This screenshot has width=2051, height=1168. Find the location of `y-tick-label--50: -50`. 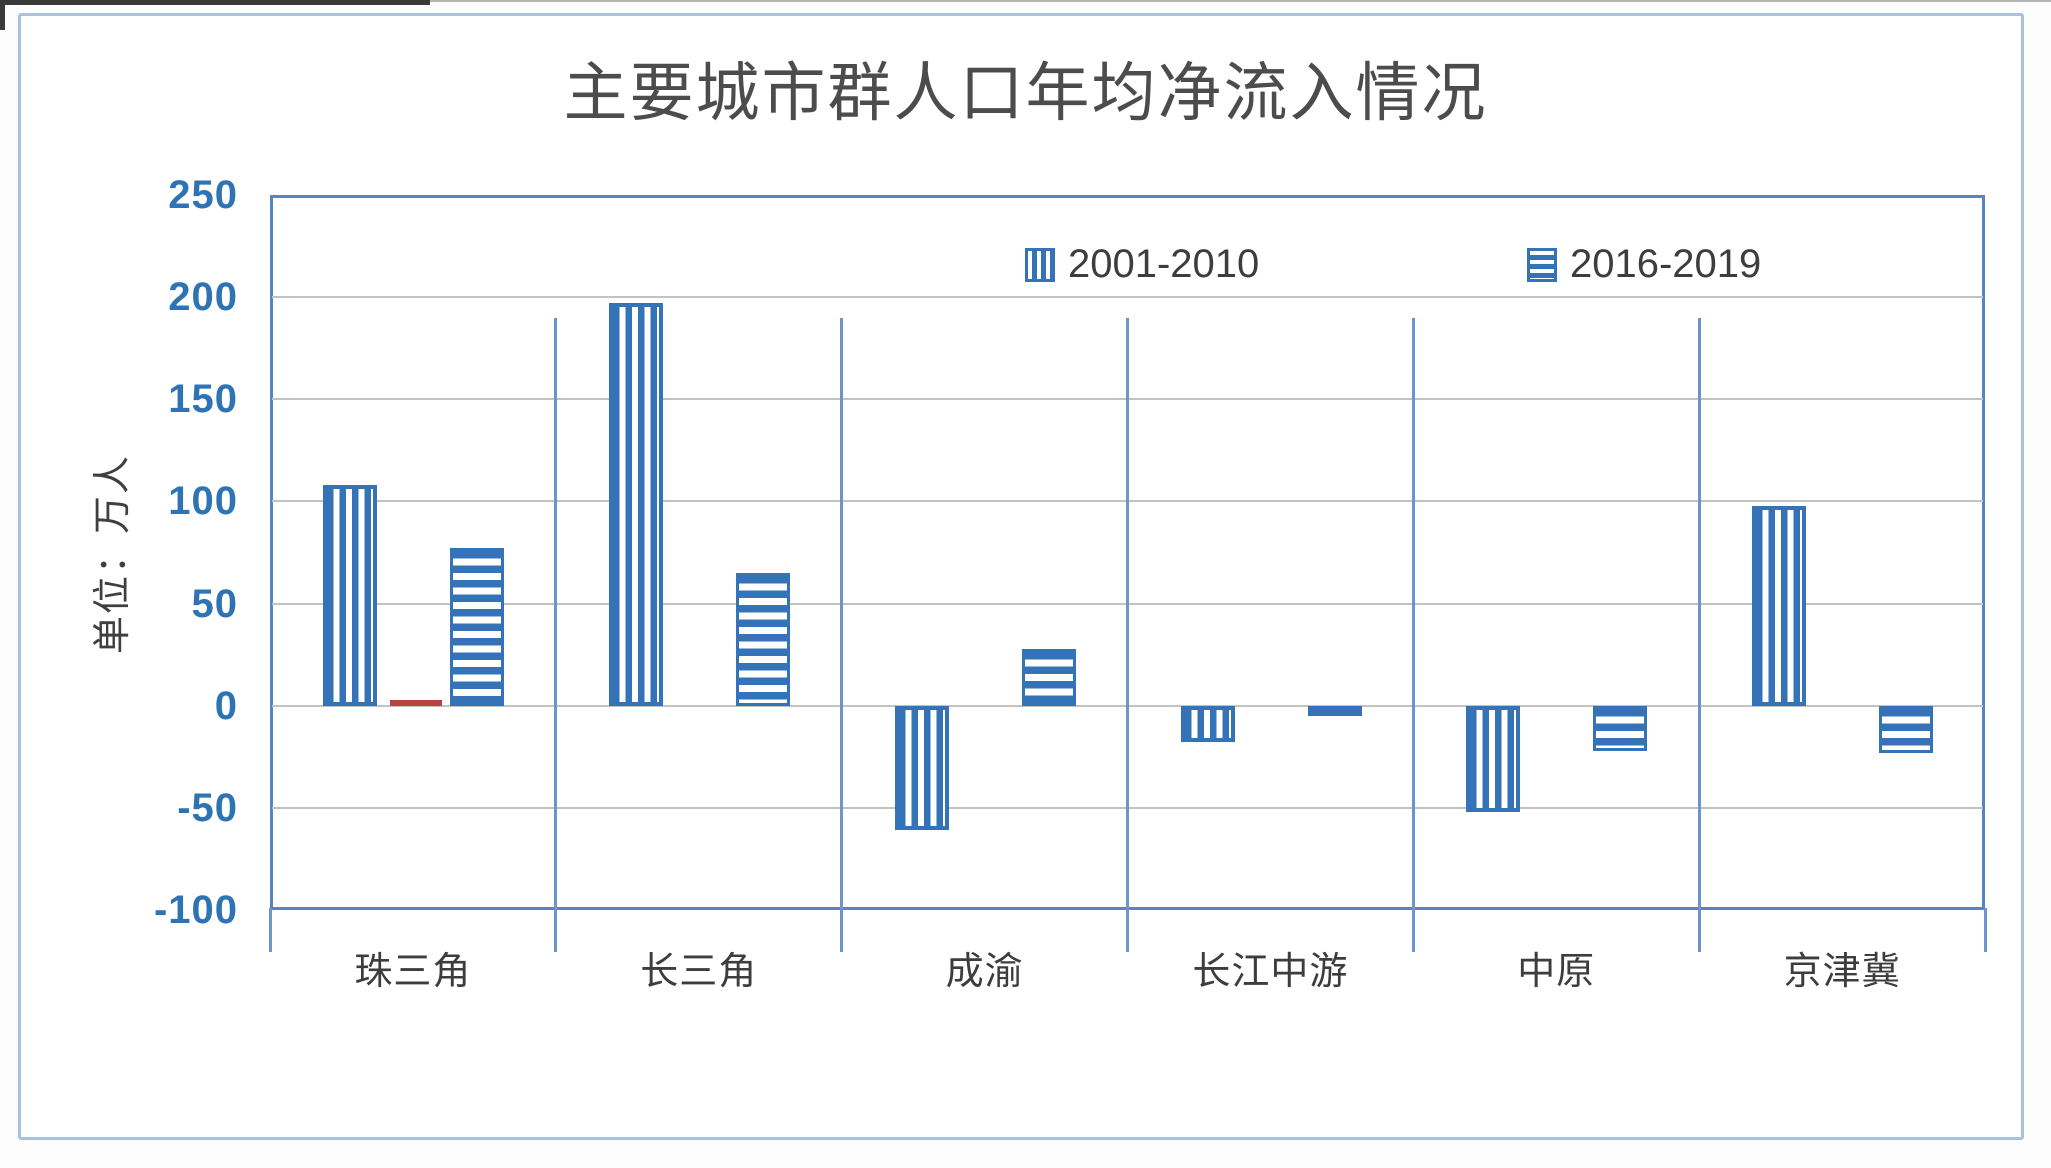

y-tick-label--50: -50 is located at coordinates (207, 807).